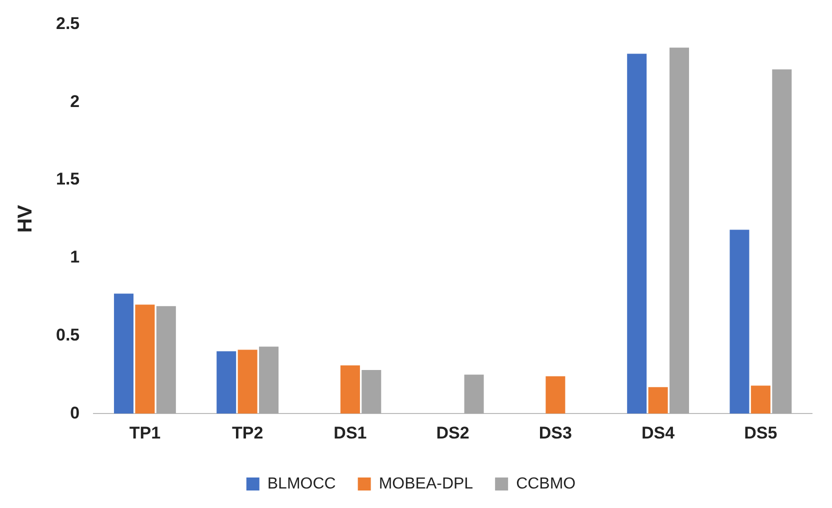 The image size is (832, 508). Describe the element at coordinates (75, 257) in the screenshot. I see `y-tick-label: 1` at that location.